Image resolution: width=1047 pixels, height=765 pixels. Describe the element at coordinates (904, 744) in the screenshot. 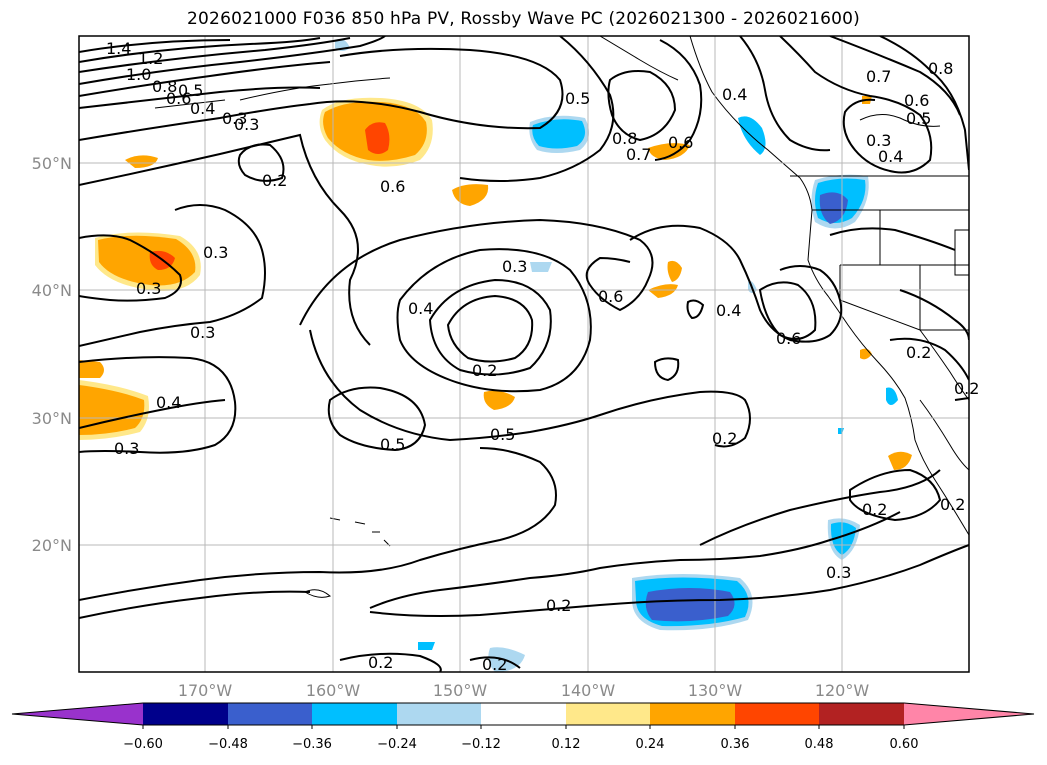

I see `colorbar-tick-label: 0.60` at that location.